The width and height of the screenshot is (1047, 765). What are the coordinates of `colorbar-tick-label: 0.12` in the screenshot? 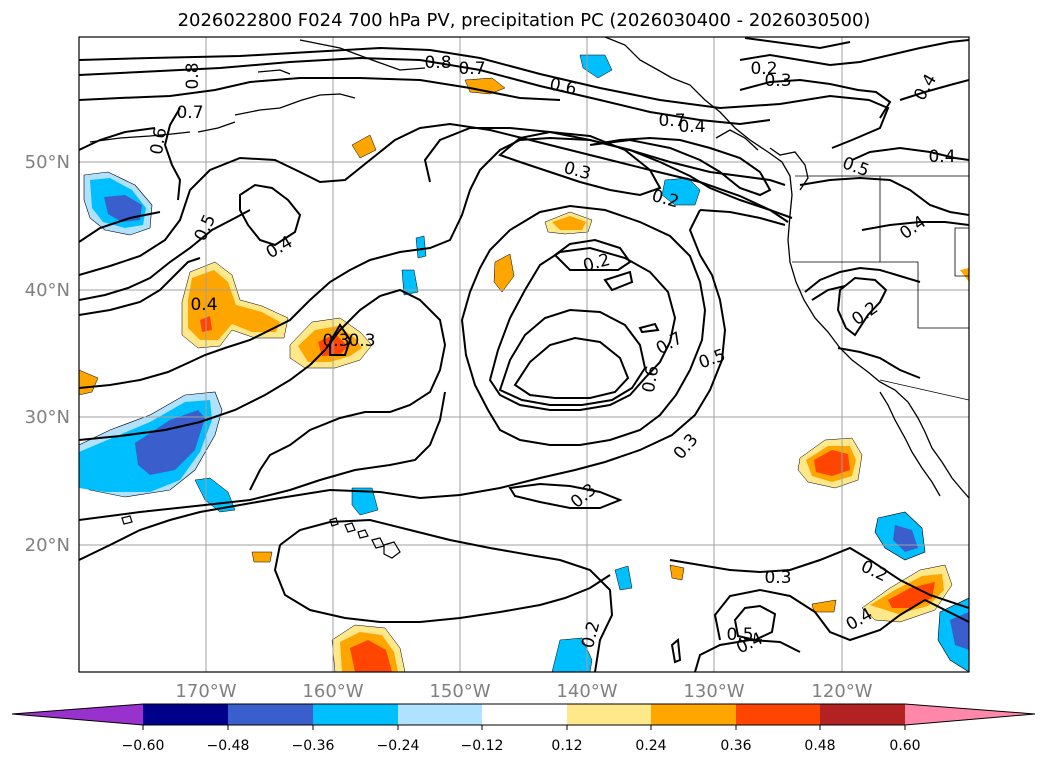 It's located at (566, 746).